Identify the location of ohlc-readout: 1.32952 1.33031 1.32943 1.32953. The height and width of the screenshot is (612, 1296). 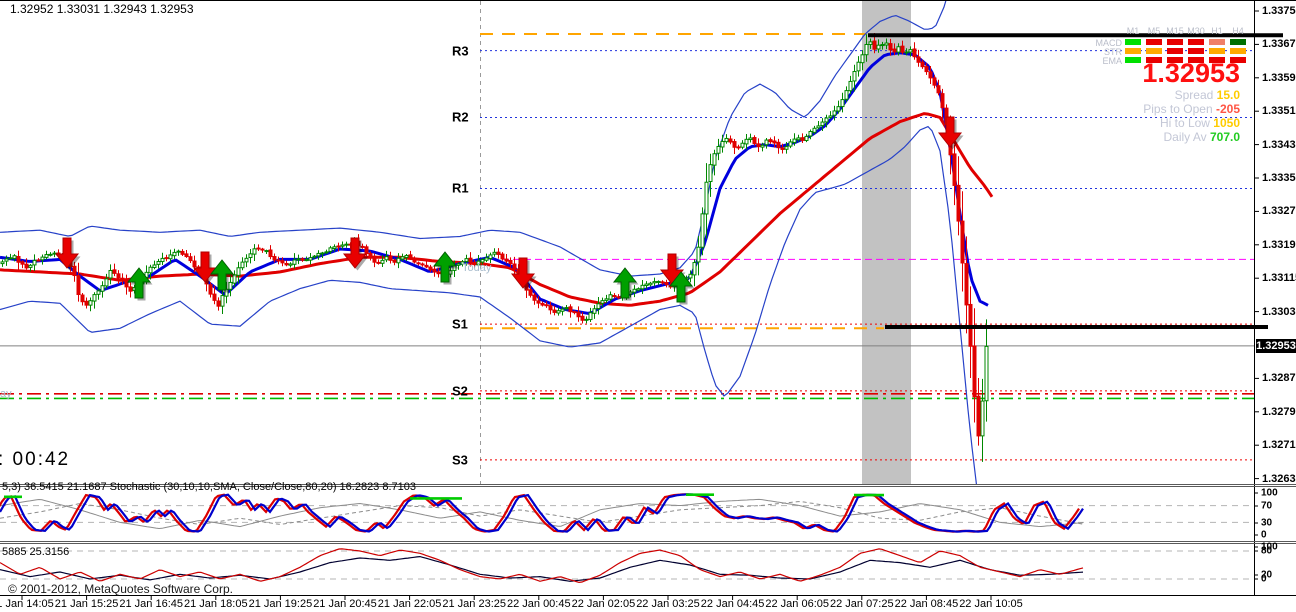
(102, 9).